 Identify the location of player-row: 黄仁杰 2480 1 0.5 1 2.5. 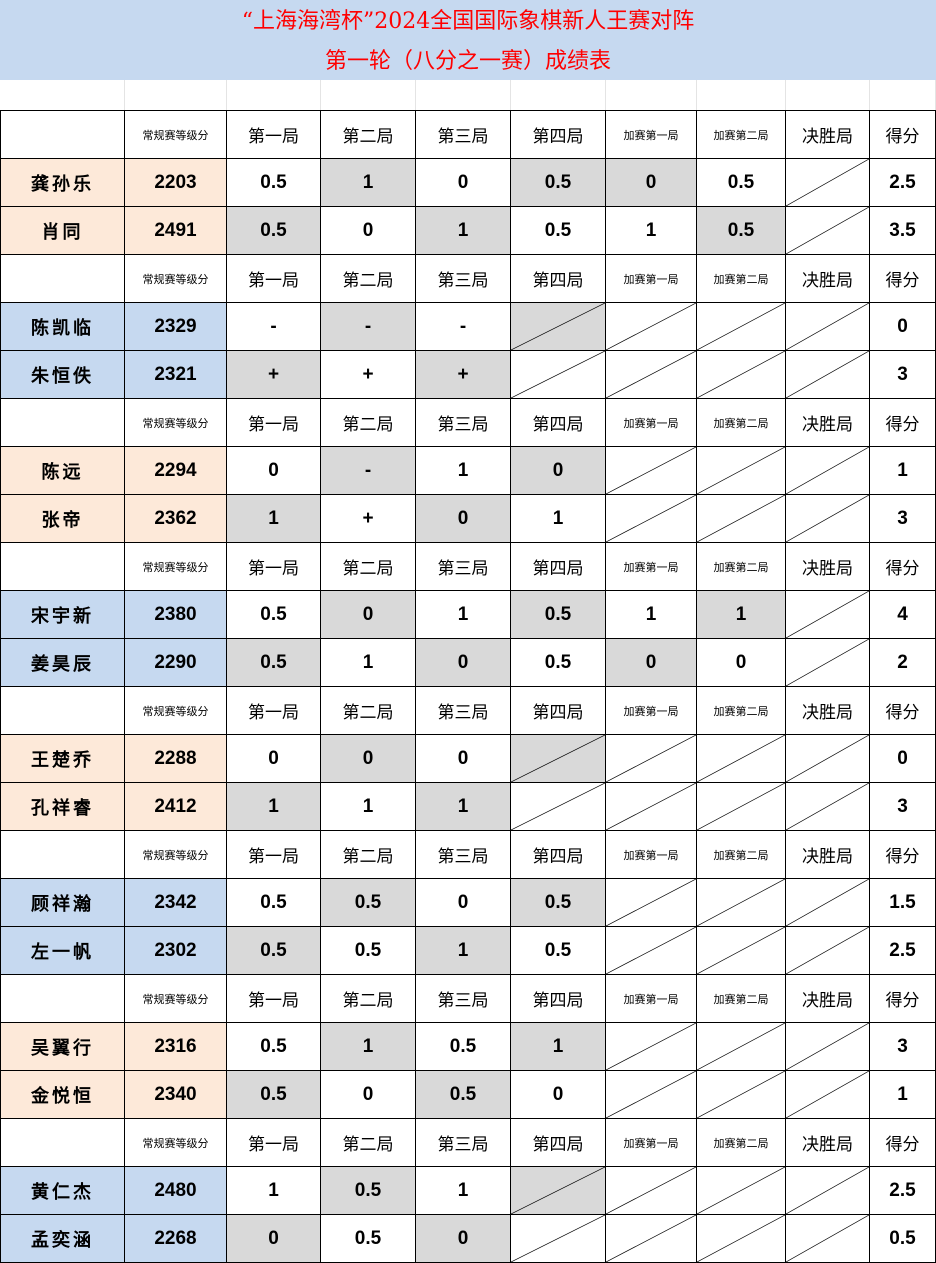
(468, 1191).